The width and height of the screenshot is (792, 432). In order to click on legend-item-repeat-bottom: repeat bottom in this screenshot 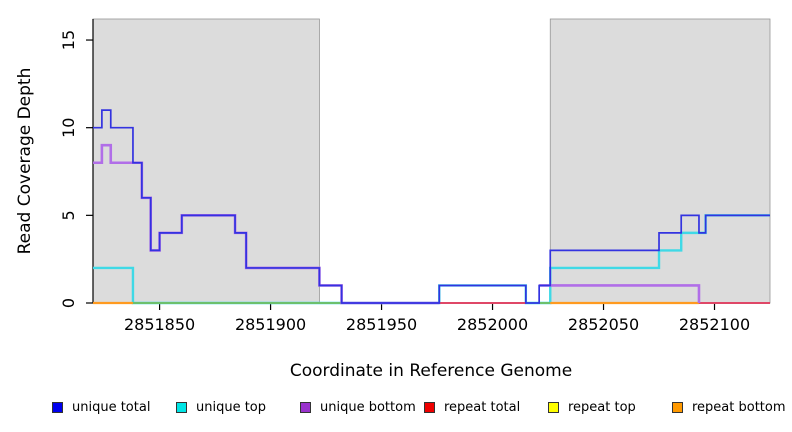, I will do `click(729, 407)`.